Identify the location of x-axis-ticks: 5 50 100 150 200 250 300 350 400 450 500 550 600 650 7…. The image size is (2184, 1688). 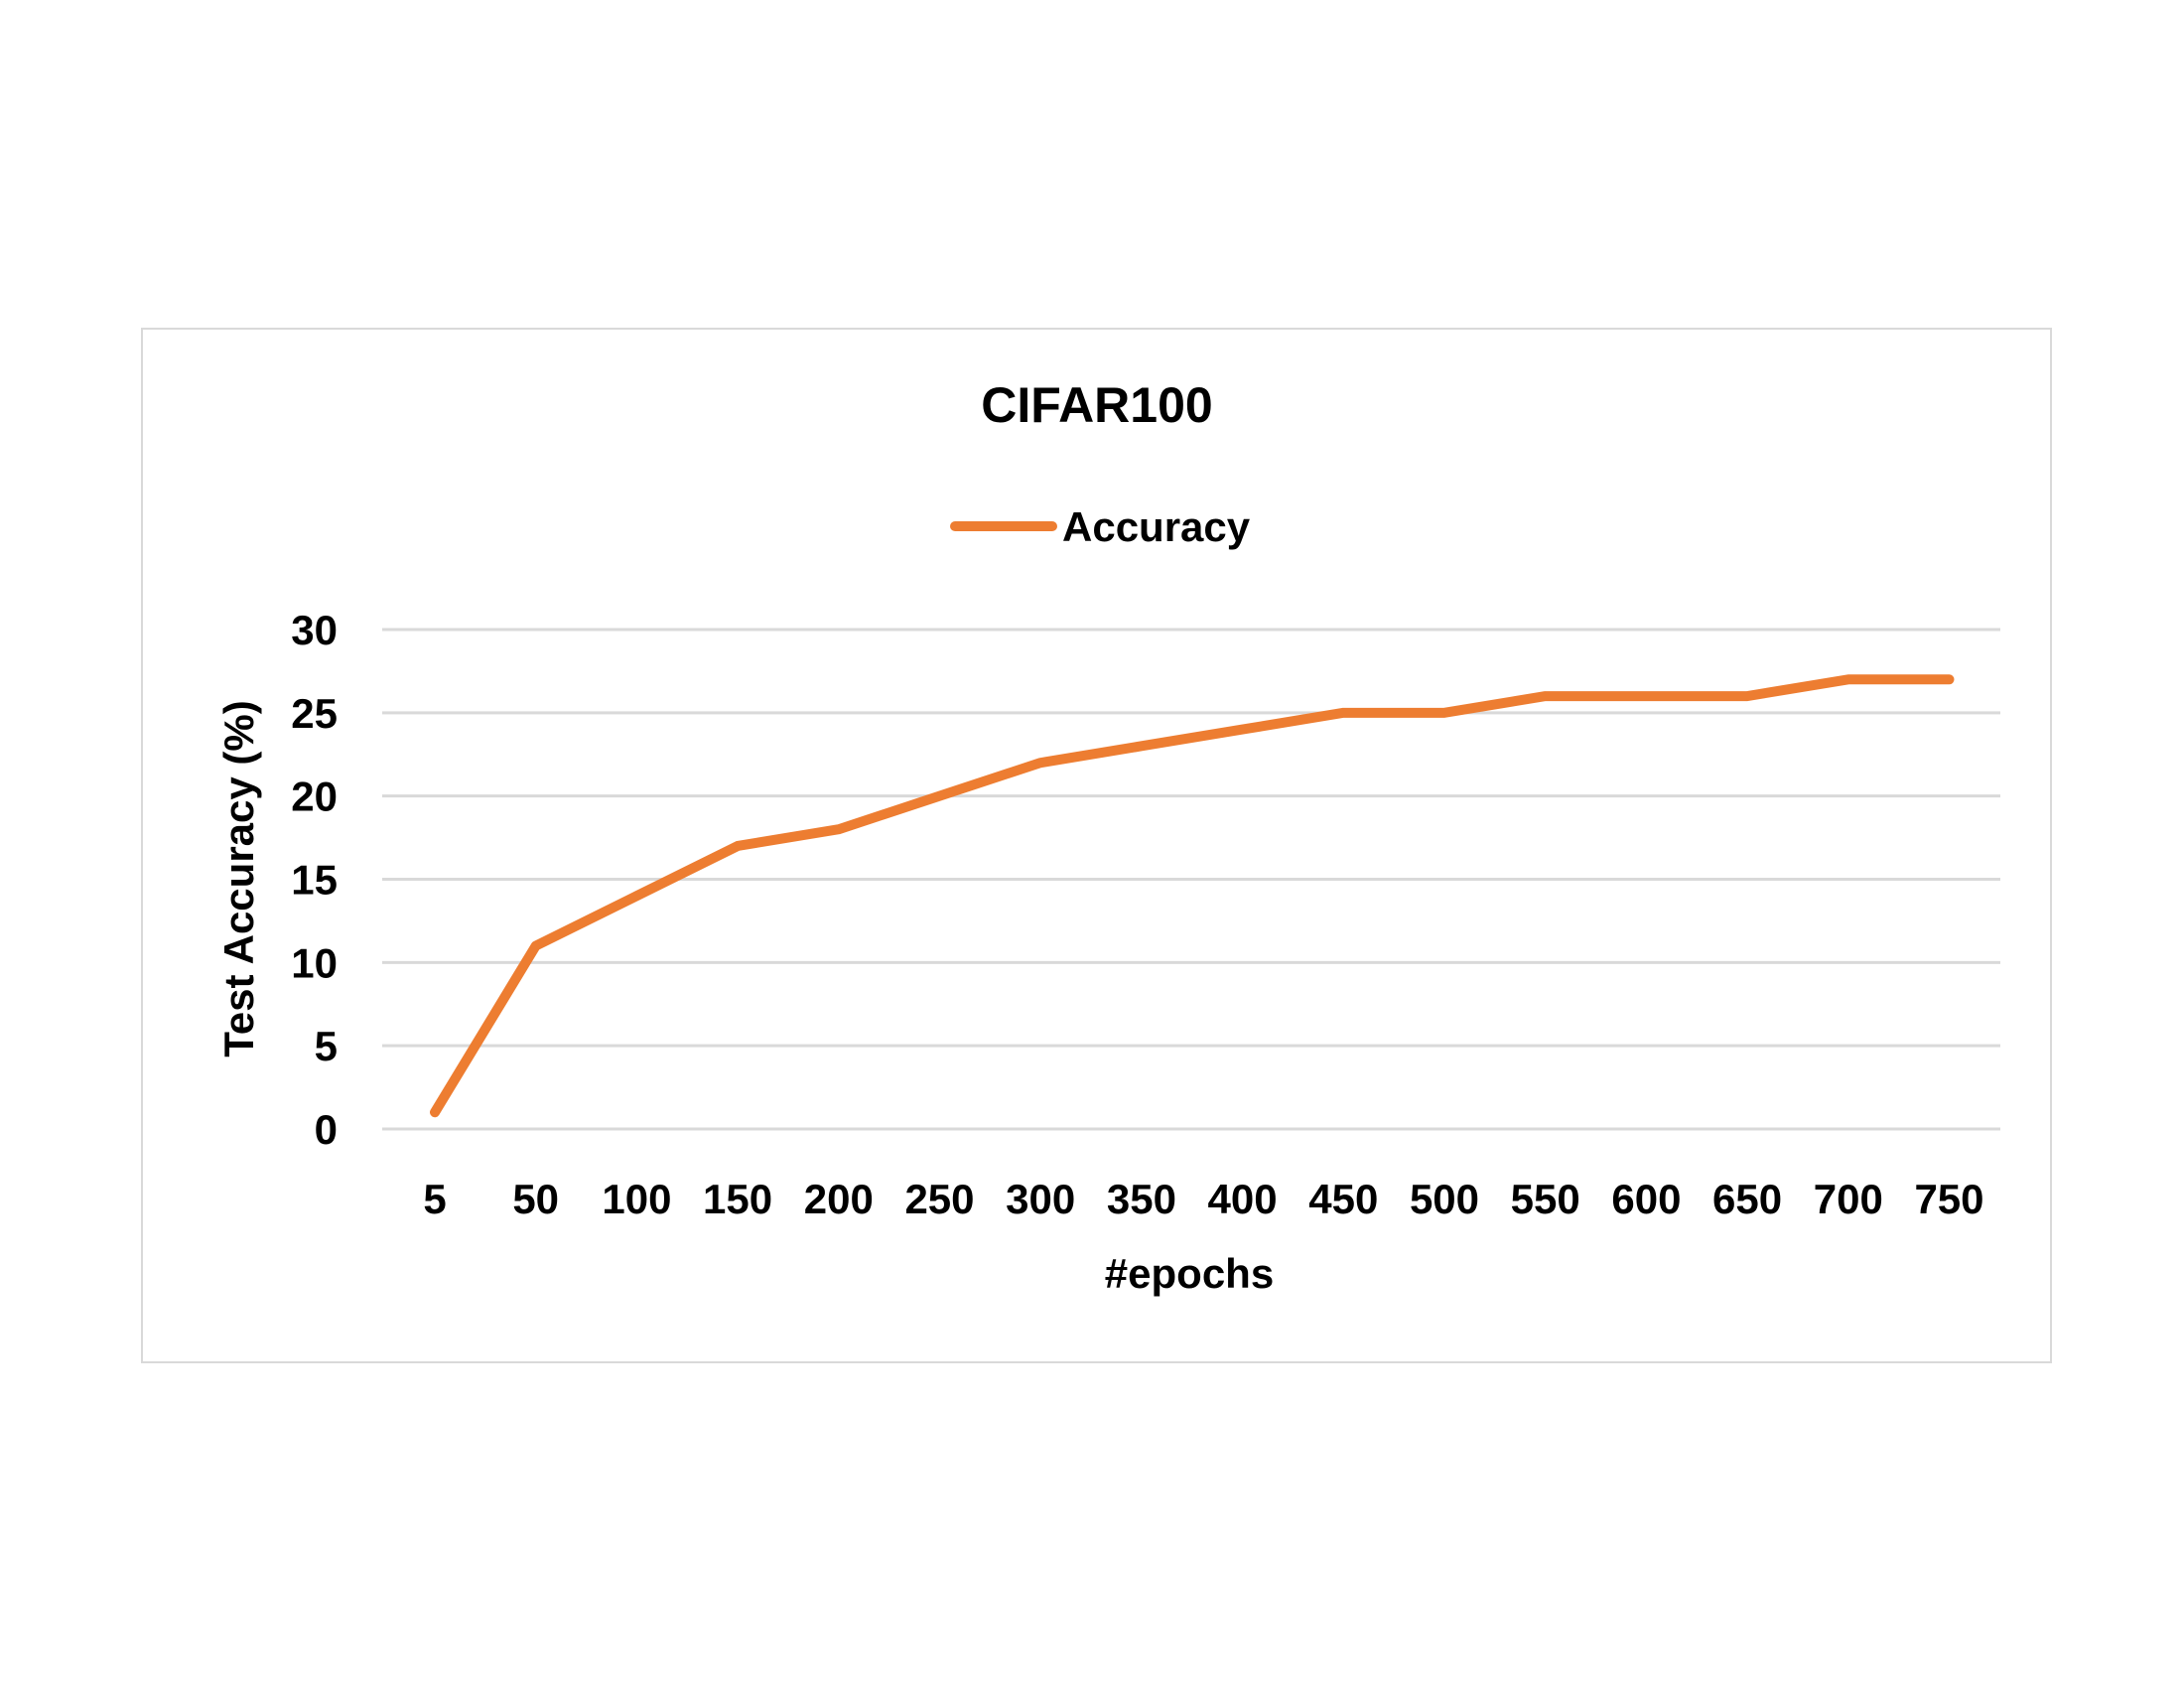
(1203, 1199).